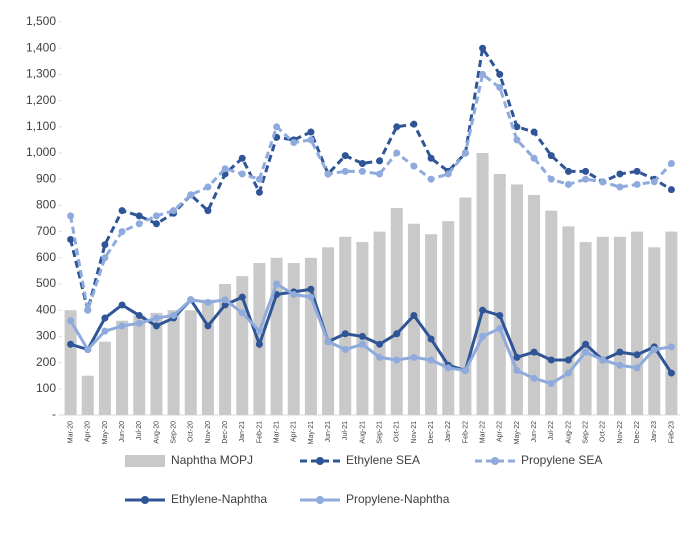  I want to click on x-tick-label: Sep-22, so click(585, 432).